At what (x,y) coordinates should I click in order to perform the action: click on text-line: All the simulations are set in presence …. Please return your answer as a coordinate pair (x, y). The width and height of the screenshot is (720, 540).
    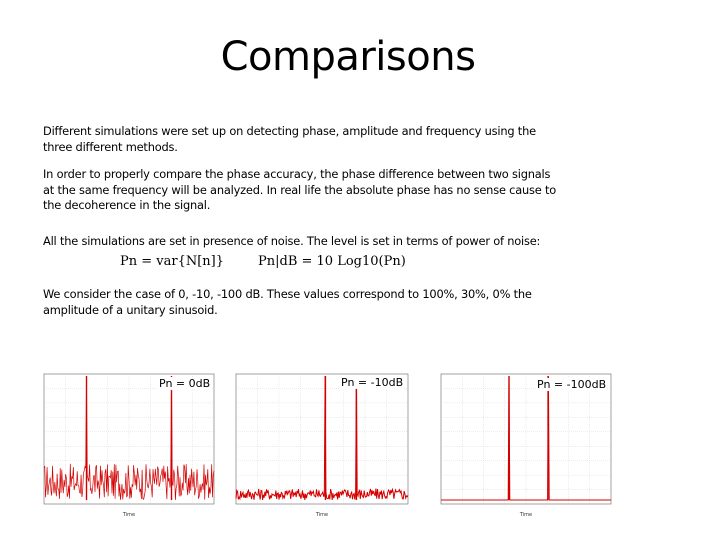
    Looking at the image, I should click on (292, 241).